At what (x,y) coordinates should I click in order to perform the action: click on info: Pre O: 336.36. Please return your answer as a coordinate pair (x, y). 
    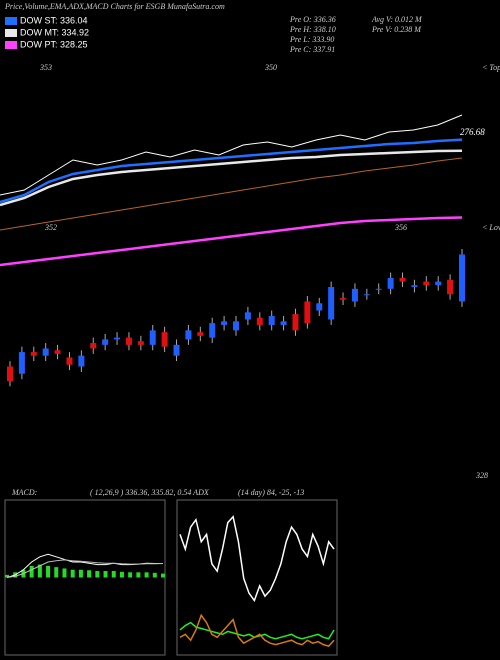
    Looking at the image, I should click on (312, 19).